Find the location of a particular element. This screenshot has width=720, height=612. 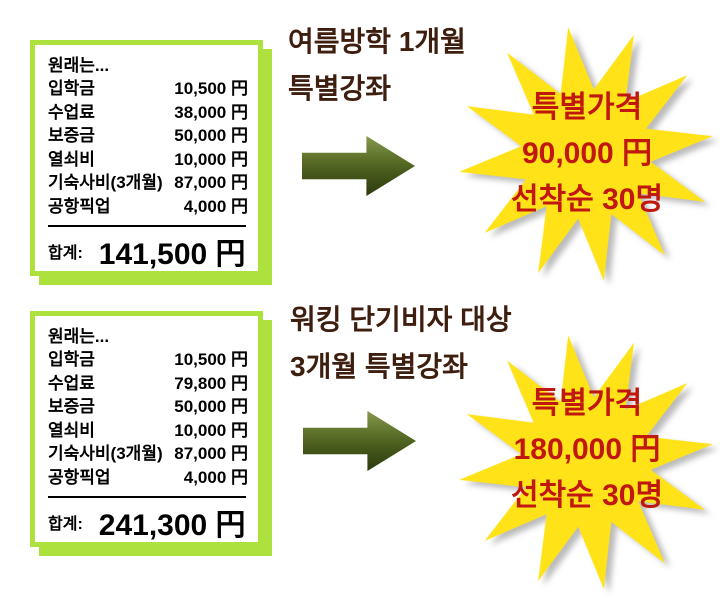

working-visa-burst-text: 특별가격 180,000 円 선착순 30명 is located at coordinates (587, 450).